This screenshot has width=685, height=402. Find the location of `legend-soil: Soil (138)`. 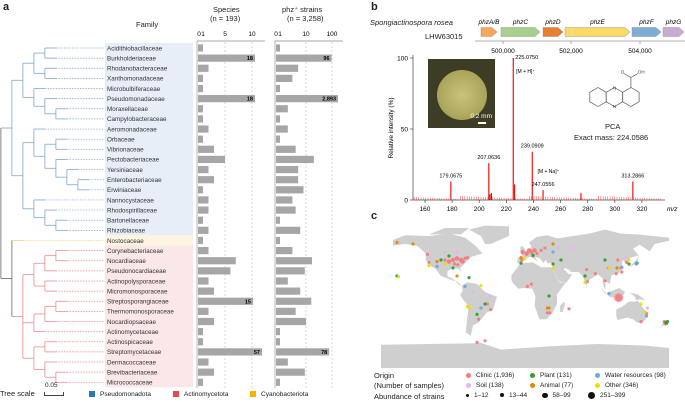

legend-soil: Soil (138) is located at coordinates (485, 385).